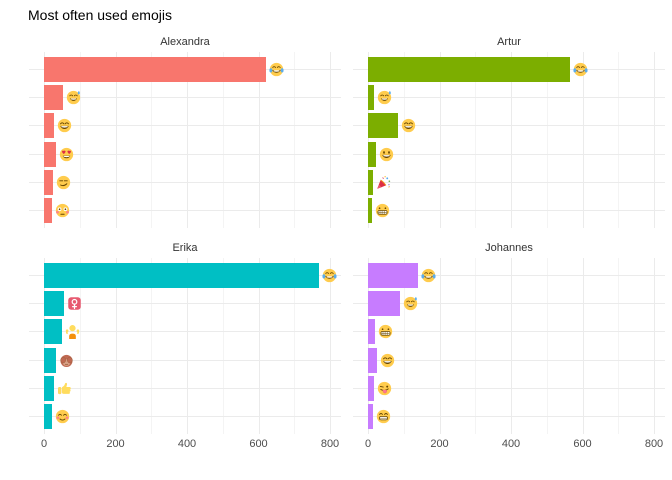 Image resolution: width=672 pixels, height=480 pixels. I want to click on grinning-face-icon, so click(386, 154).